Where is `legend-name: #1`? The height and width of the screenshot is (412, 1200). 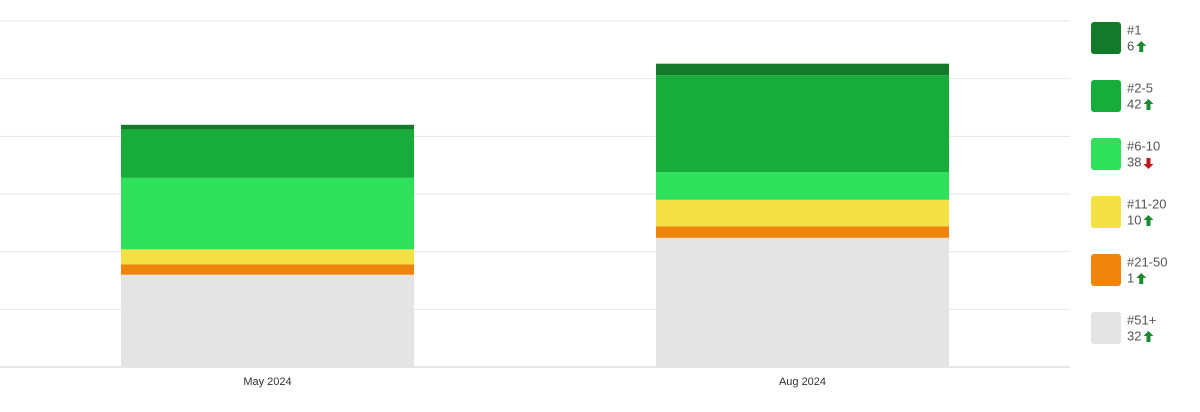
legend-name: #1 is located at coordinates (1134, 29).